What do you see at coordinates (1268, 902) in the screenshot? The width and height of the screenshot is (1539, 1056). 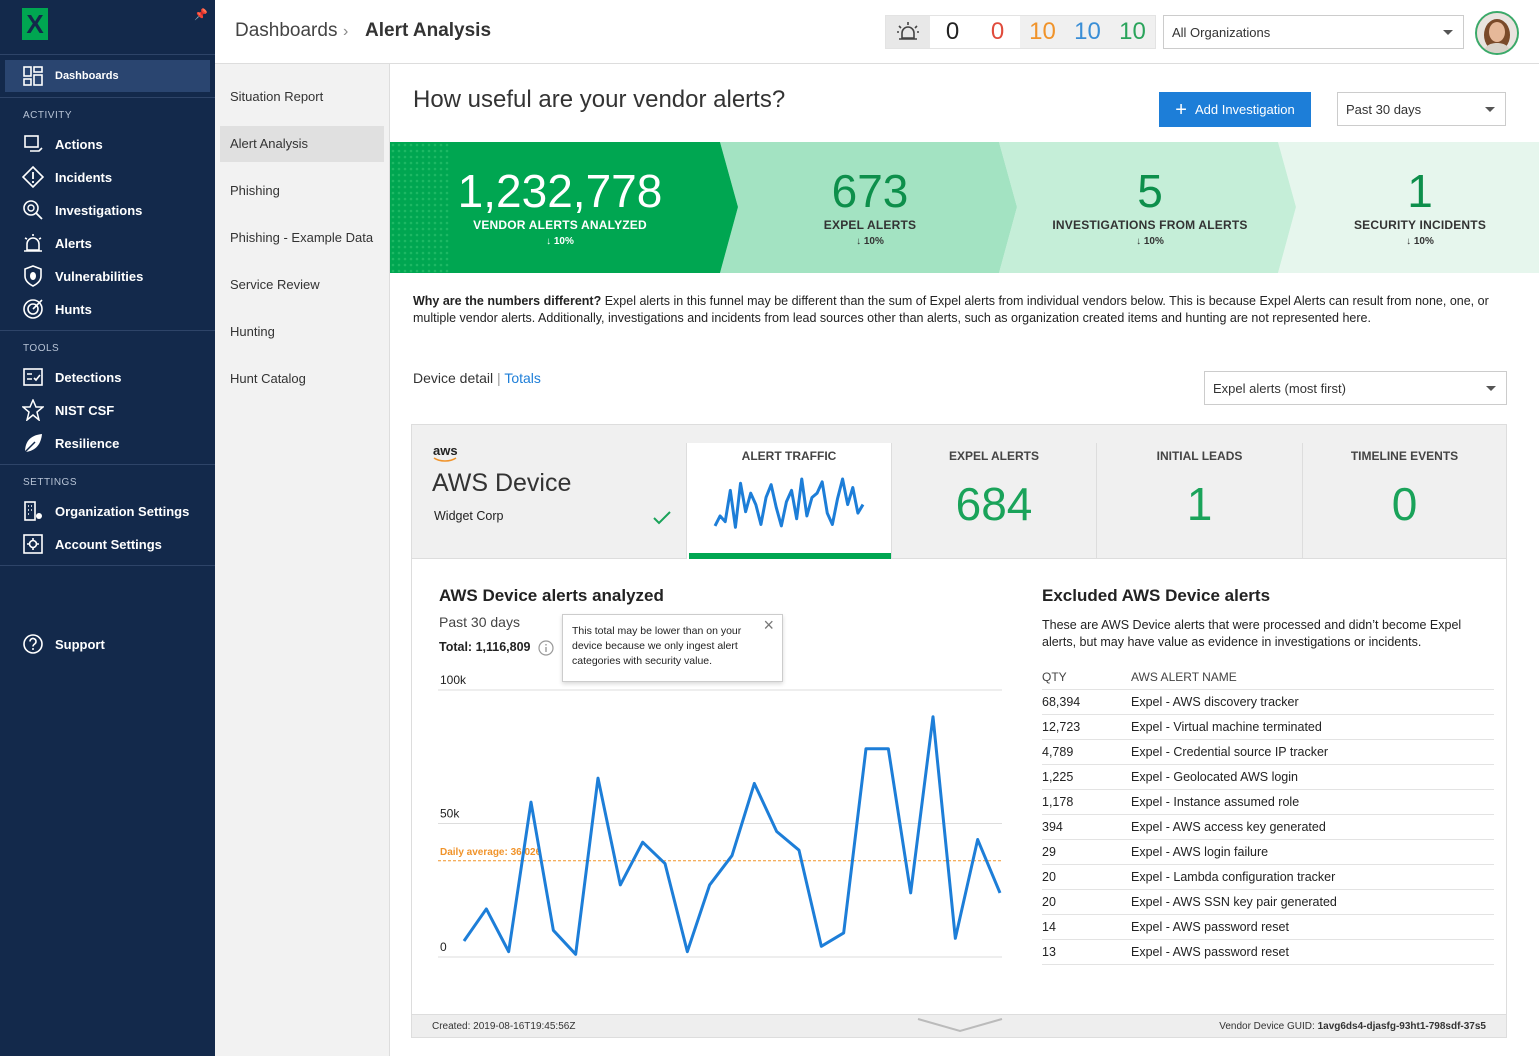 I see `table-row: 20 Expel - AWS SSN key pair generated` at bounding box center [1268, 902].